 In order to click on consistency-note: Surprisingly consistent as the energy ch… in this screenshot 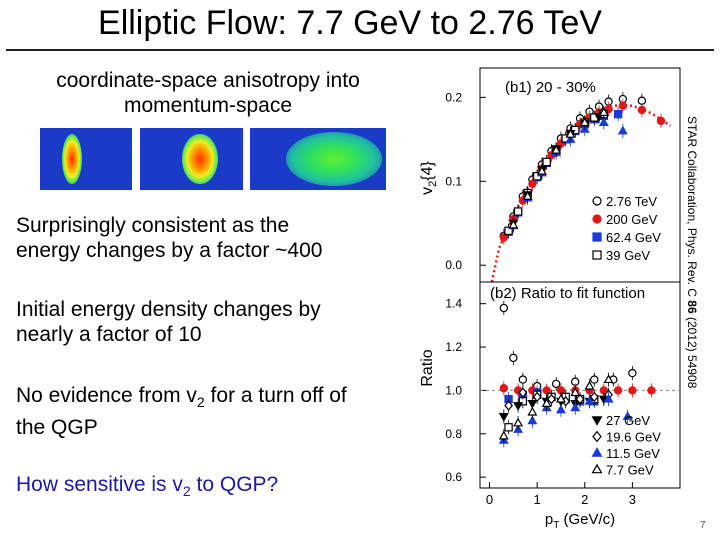, I will do `click(206, 238)`.